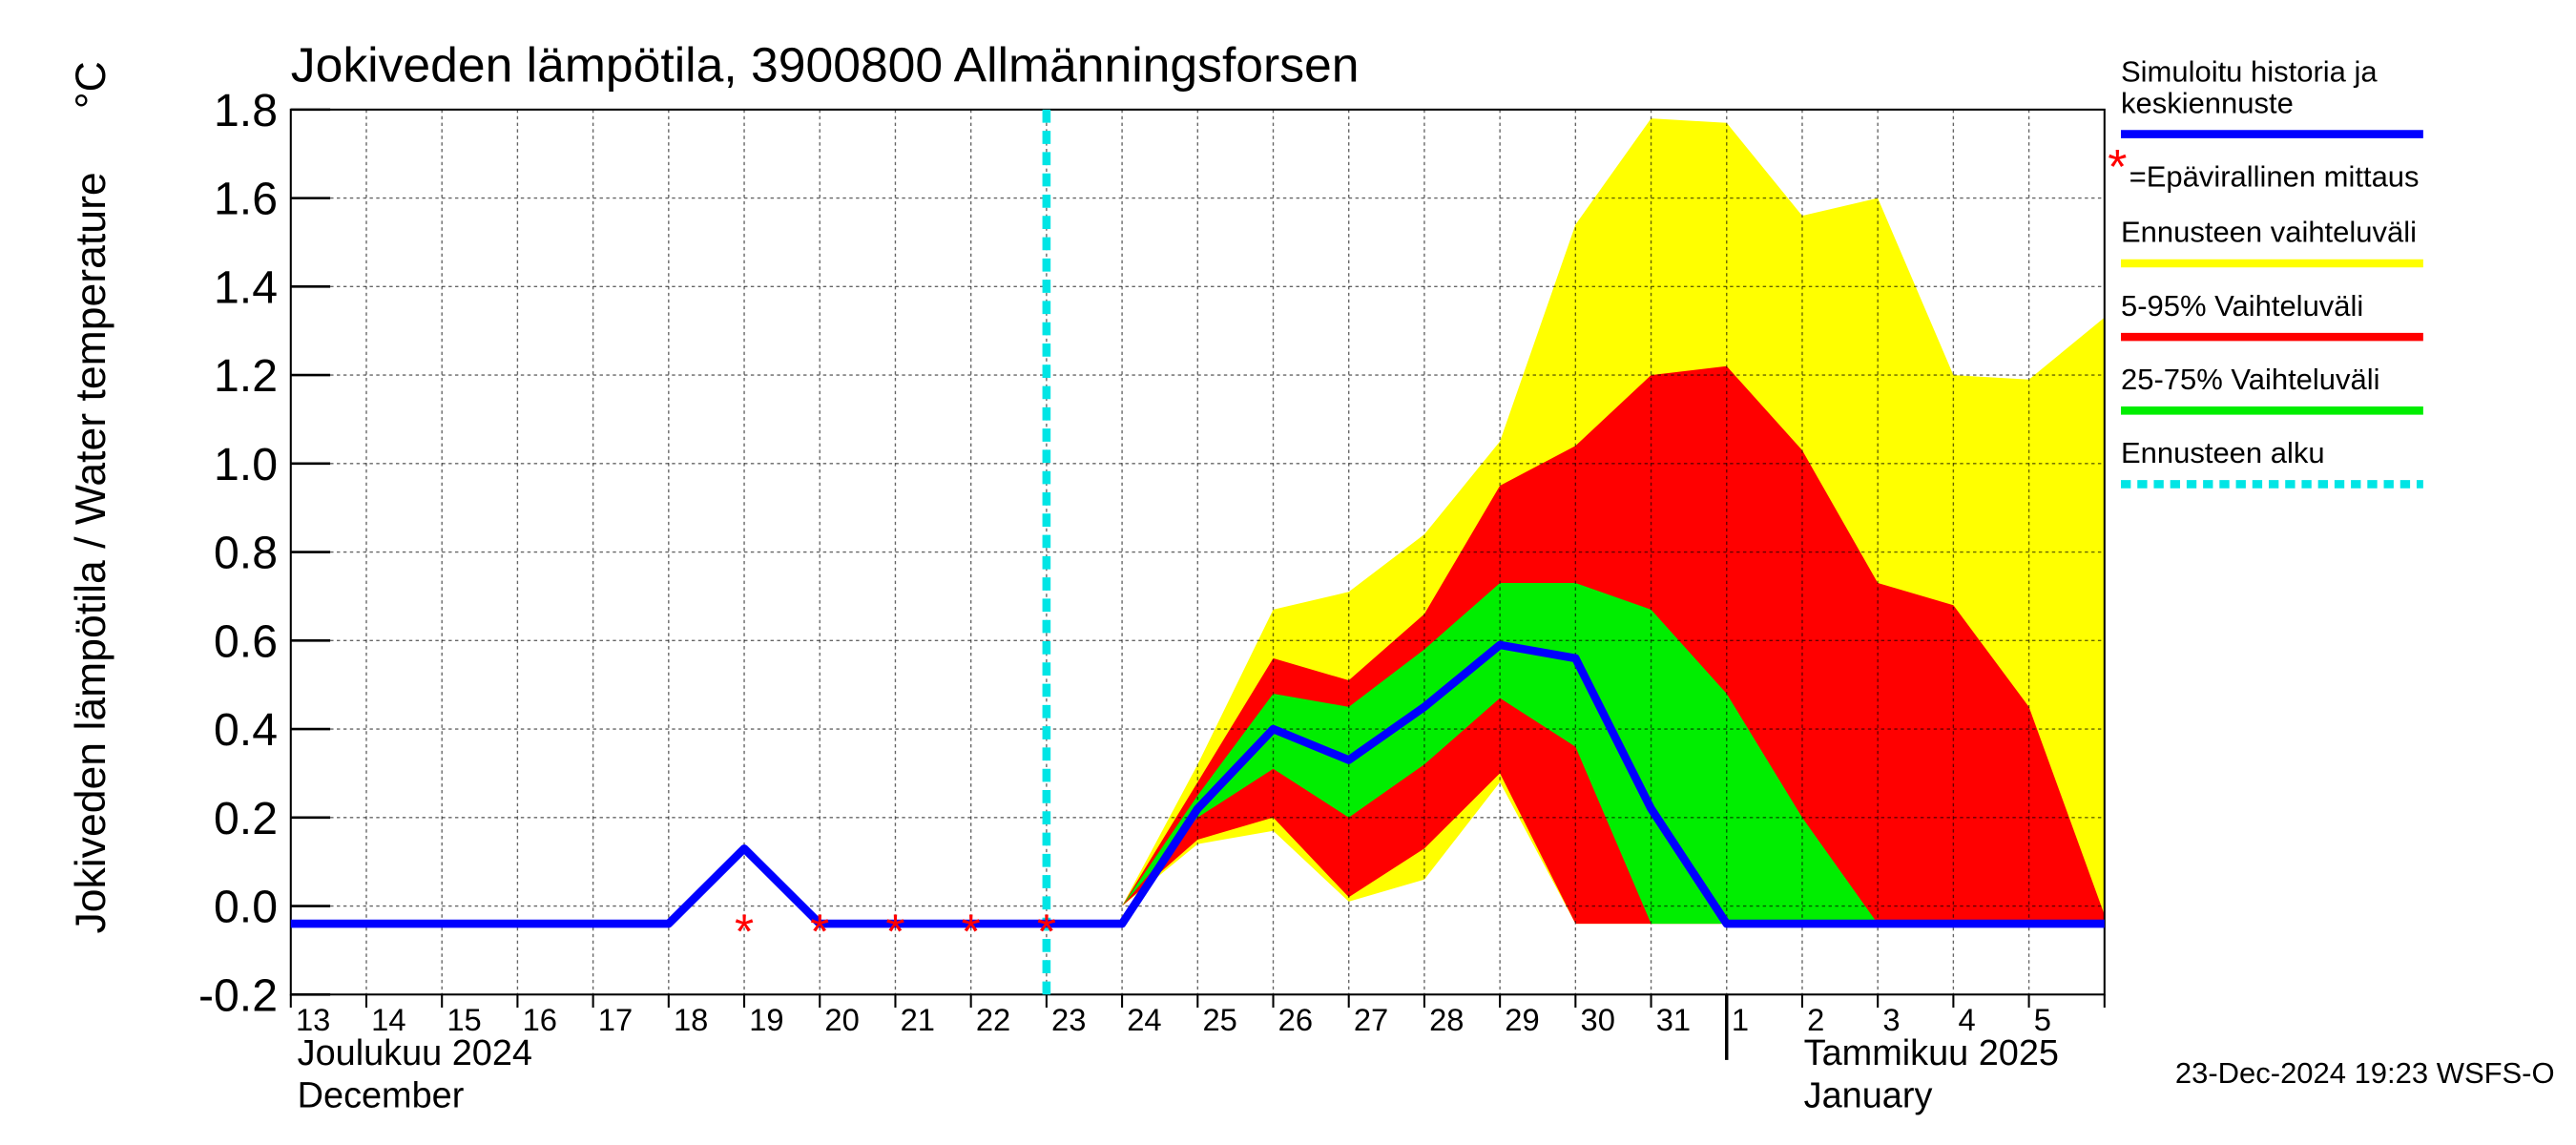 The width and height of the screenshot is (2576, 1145). I want to click on x-tick-label: 27, so click(1371, 1019).